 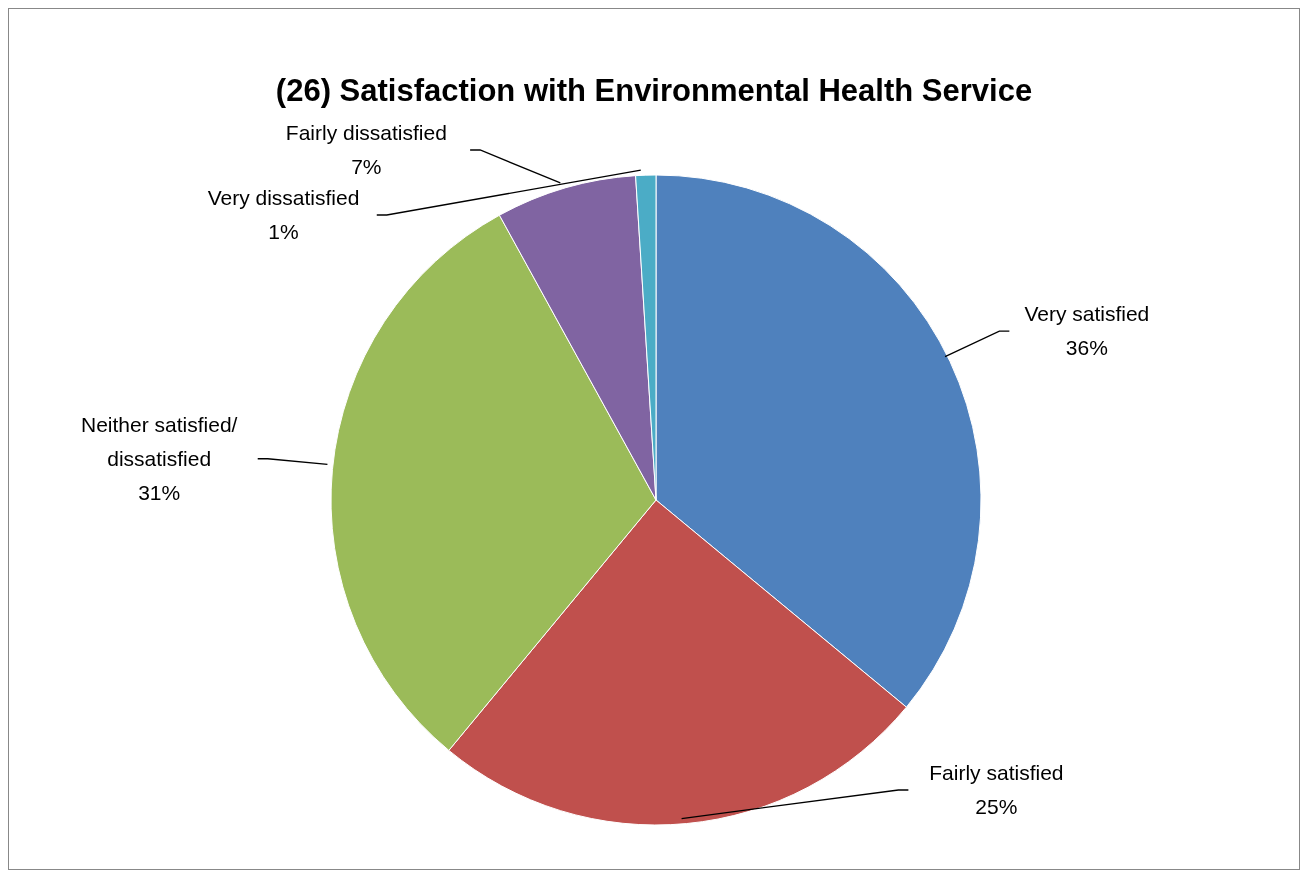 What do you see at coordinates (283, 197) in the screenshot?
I see `slice-label: Very dissatisfied` at bounding box center [283, 197].